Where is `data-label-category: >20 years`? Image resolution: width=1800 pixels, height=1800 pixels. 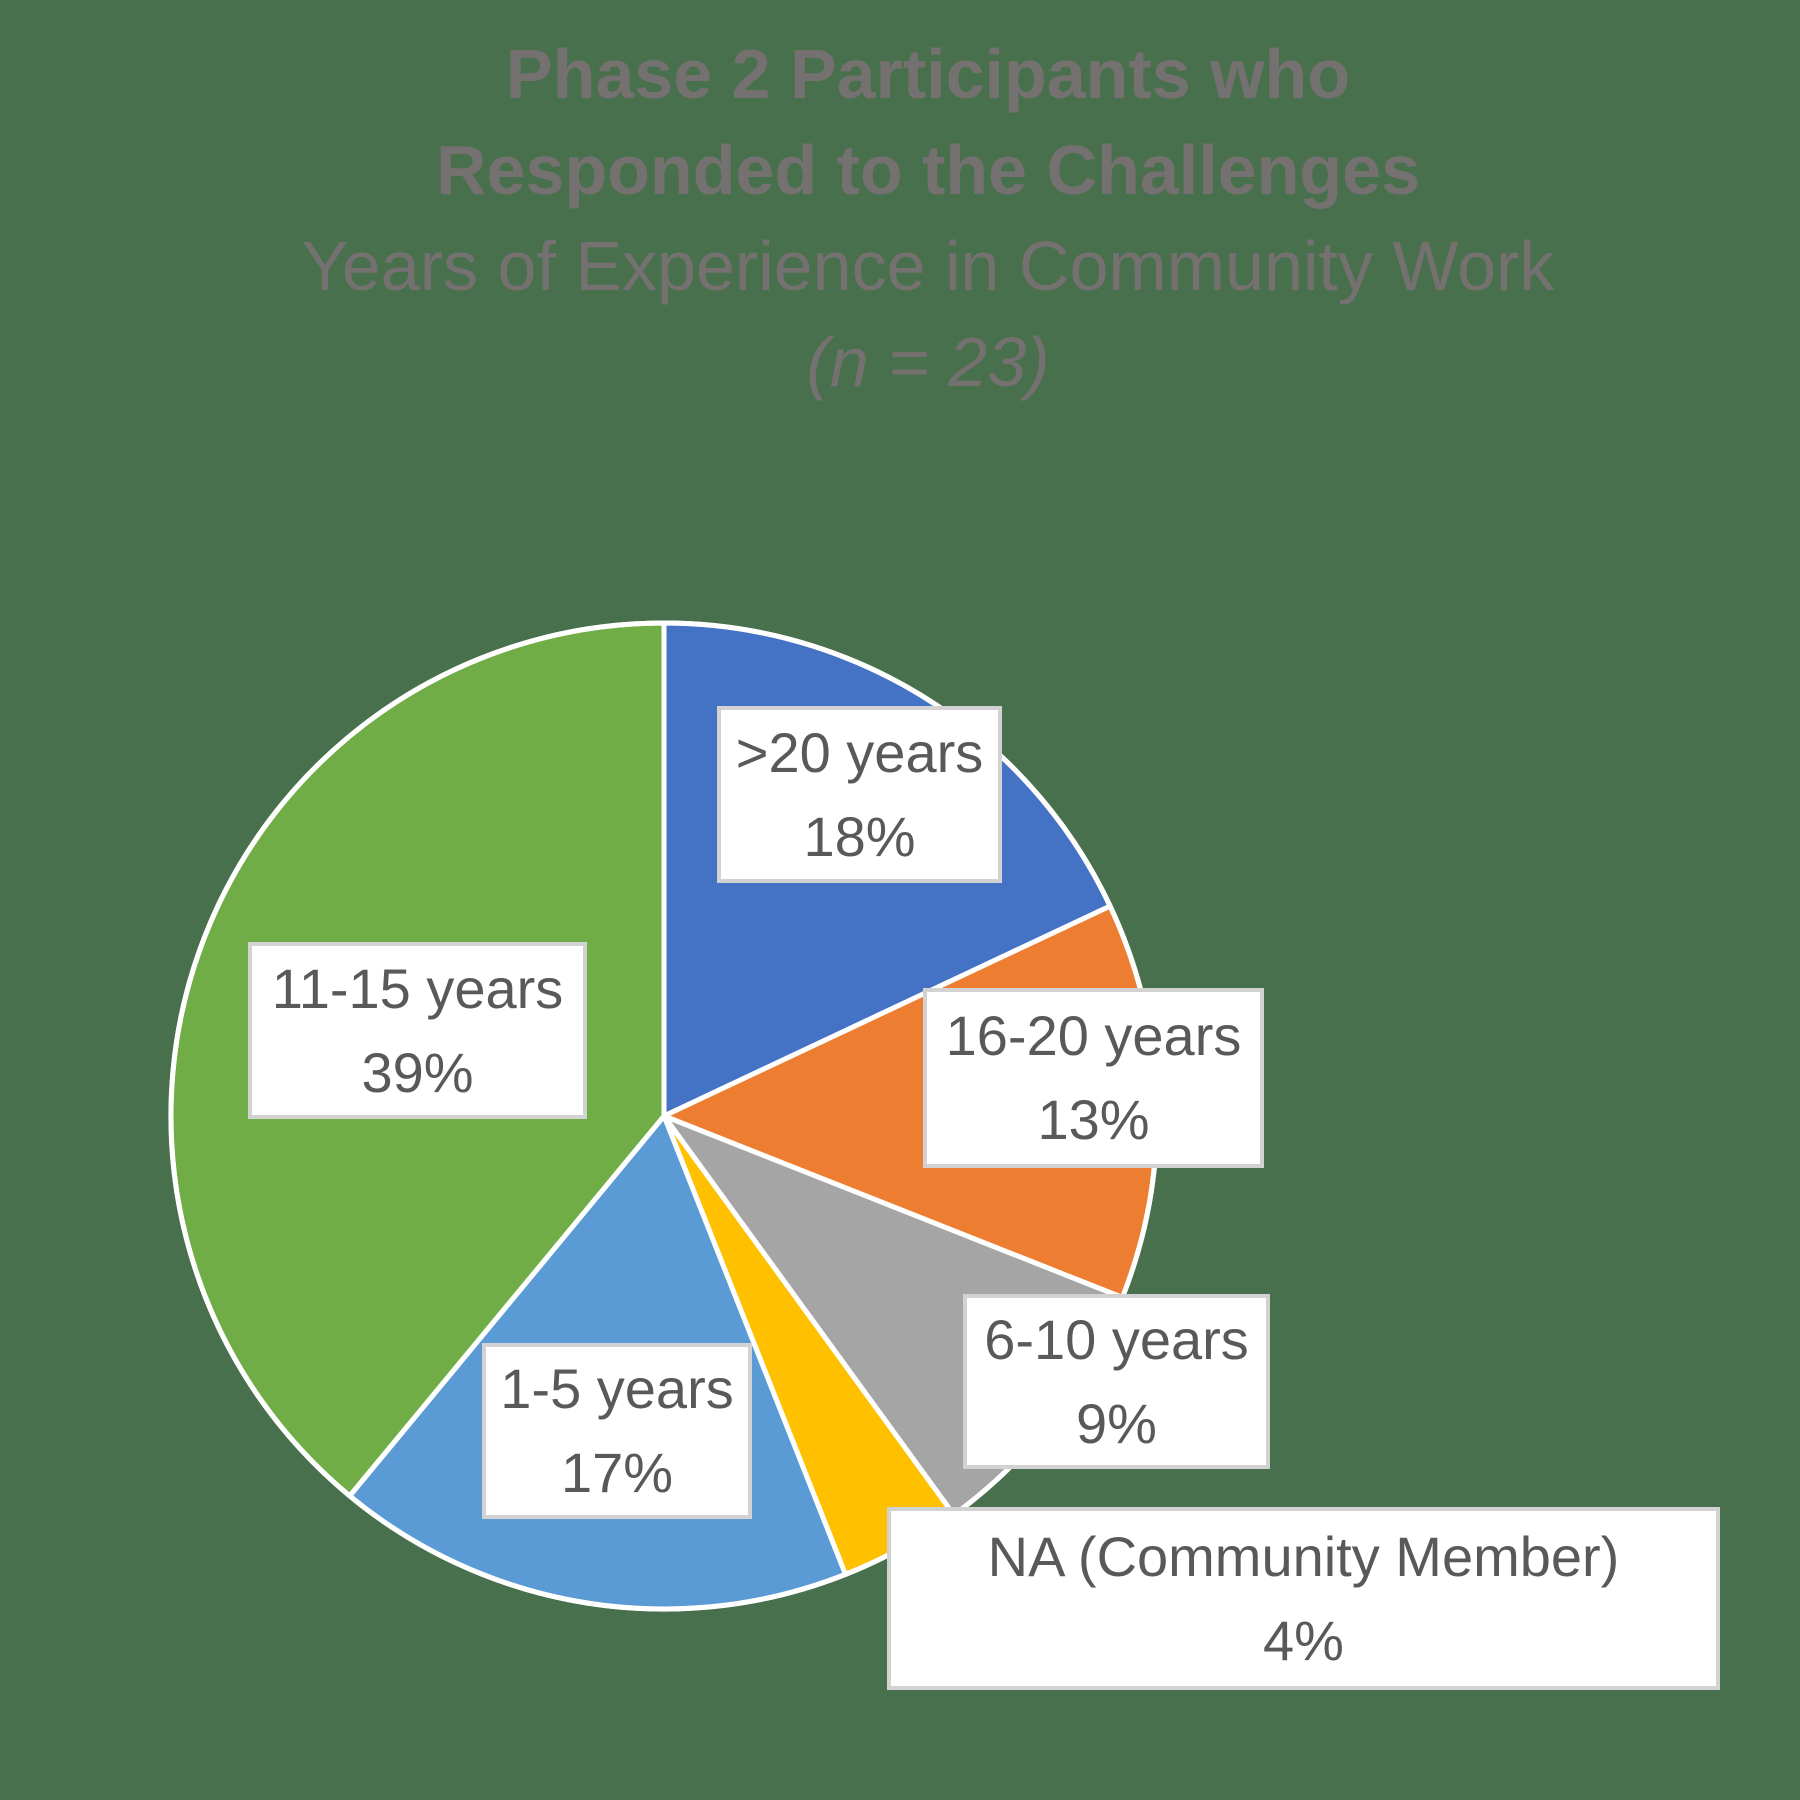
data-label-category: >20 years is located at coordinates (859, 752).